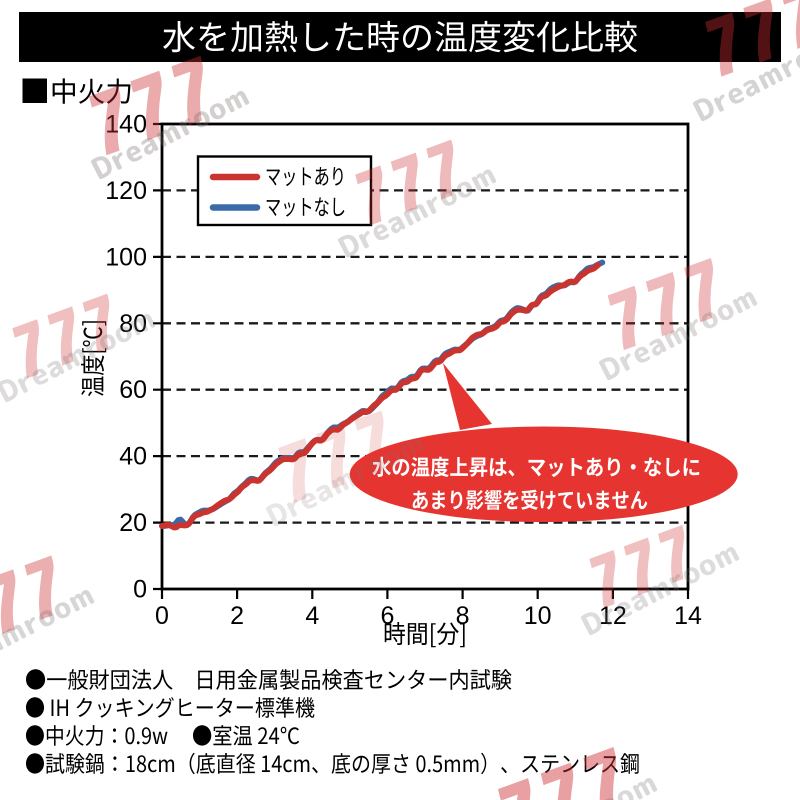  I want to click on svg-text: 120, so click(126, 191).